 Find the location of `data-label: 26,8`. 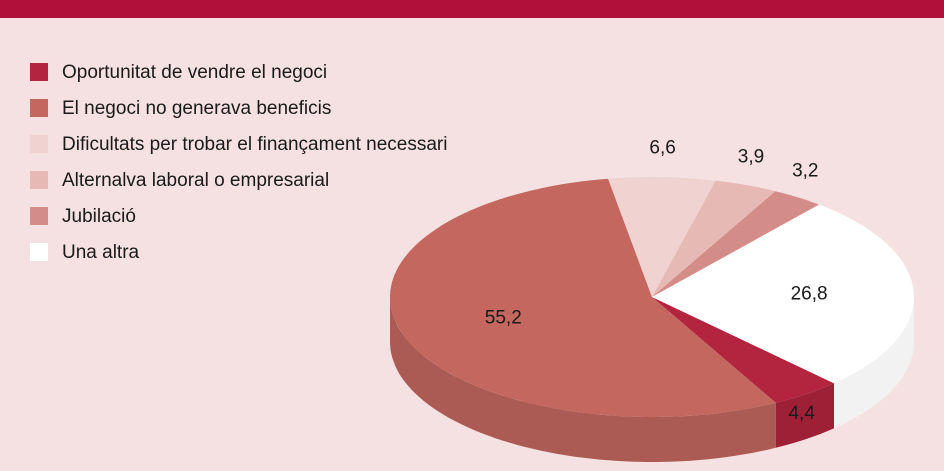

data-label: 26,8 is located at coordinates (809, 294).